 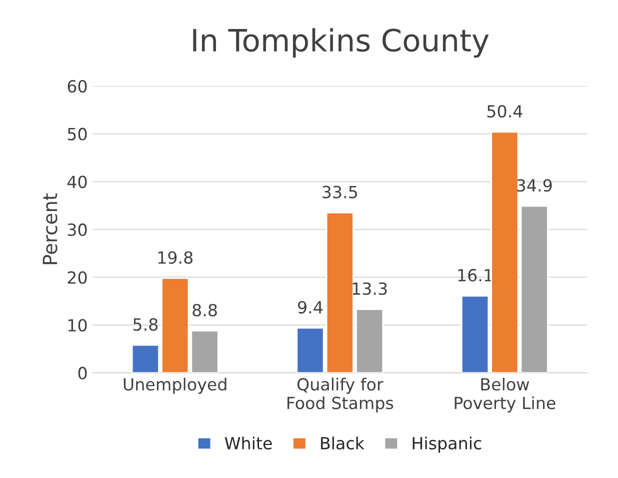 What do you see at coordinates (77, 325) in the screenshot?
I see `y-tick-label: 10` at bounding box center [77, 325].